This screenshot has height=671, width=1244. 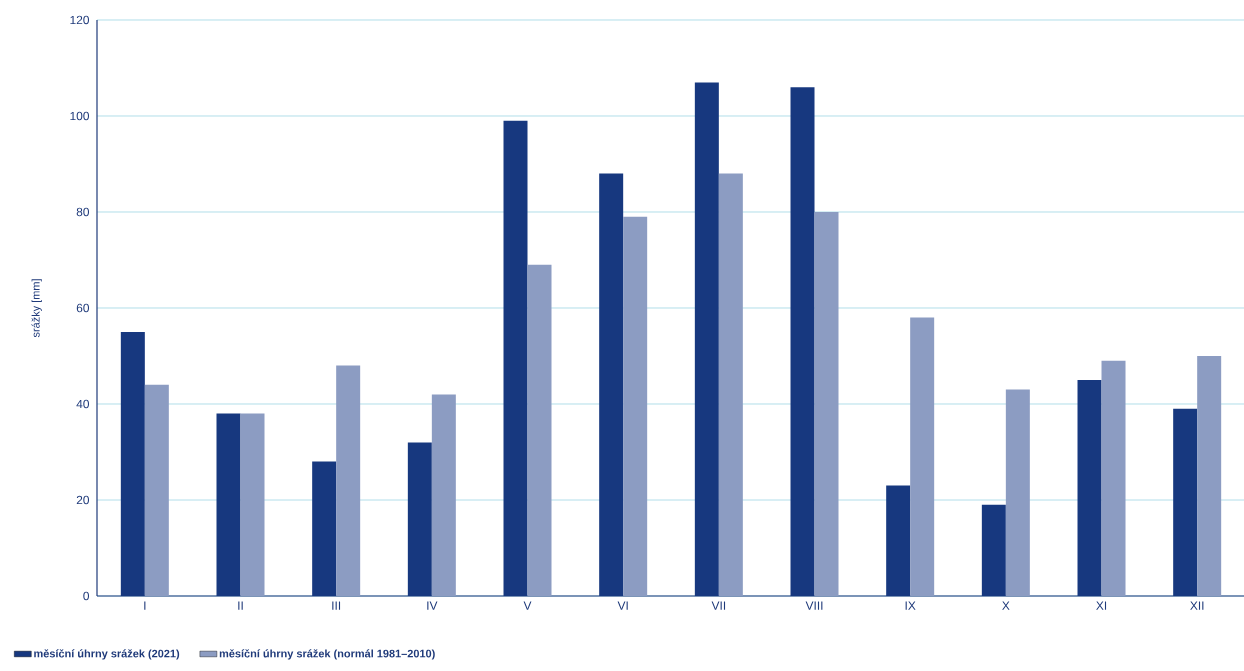 What do you see at coordinates (527, 605) in the screenshot?
I see `x-tick-label: V` at bounding box center [527, 605].